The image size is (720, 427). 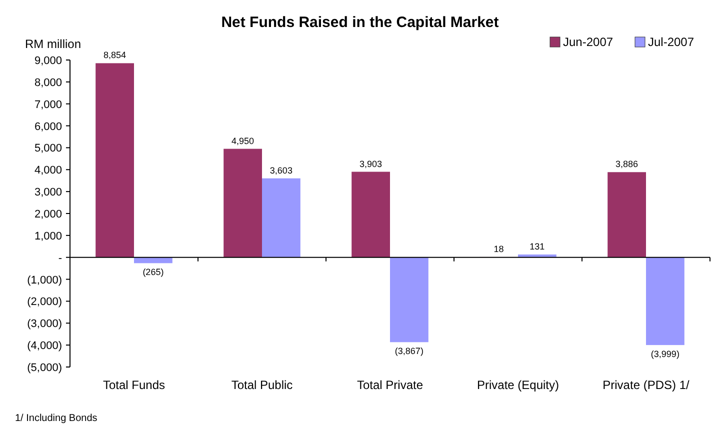 What do you see at coordinates (48, 214) in the screenshot?
I see `y-tick-label: 2,000` at bounding box center [48, 214].